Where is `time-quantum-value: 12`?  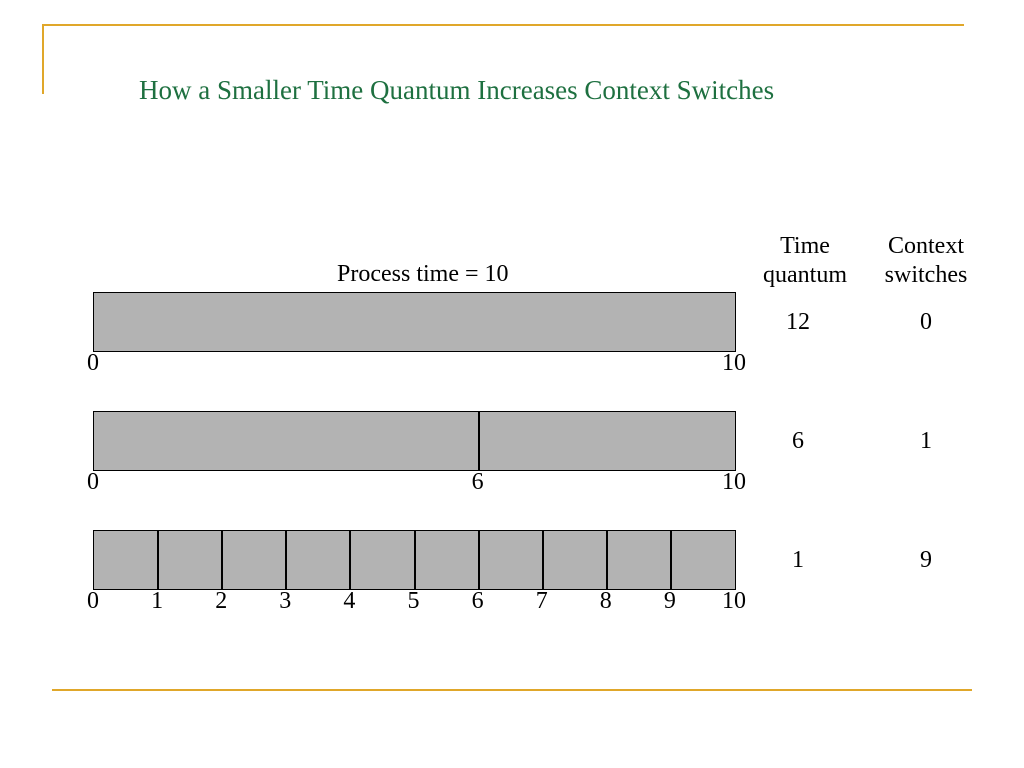
time-quantum-value: 12 is located at coordinates (798, 322).